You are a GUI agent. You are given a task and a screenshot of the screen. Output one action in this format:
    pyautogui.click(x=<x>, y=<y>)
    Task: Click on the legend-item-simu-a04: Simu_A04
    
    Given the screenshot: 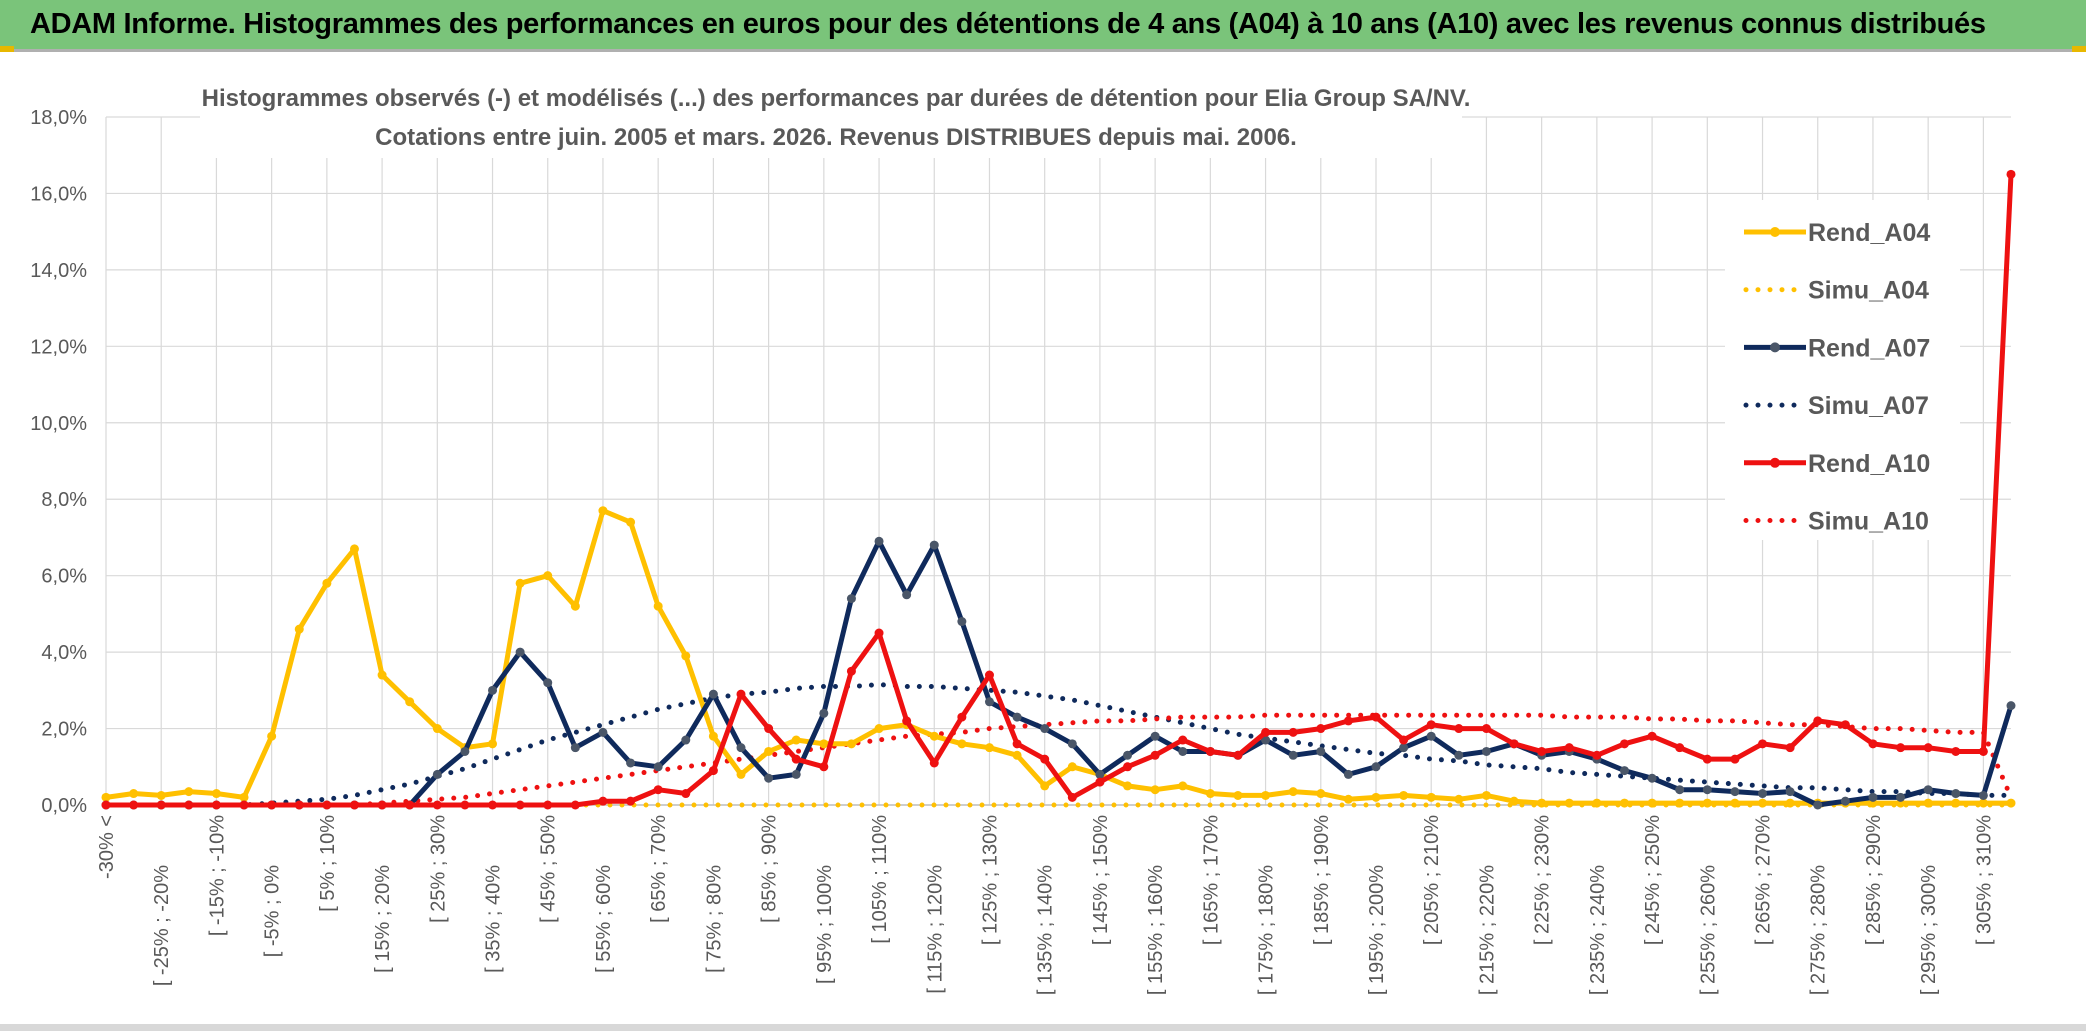 What is the action you would take?
    pyautogui.click(x=1836, y=291)
    